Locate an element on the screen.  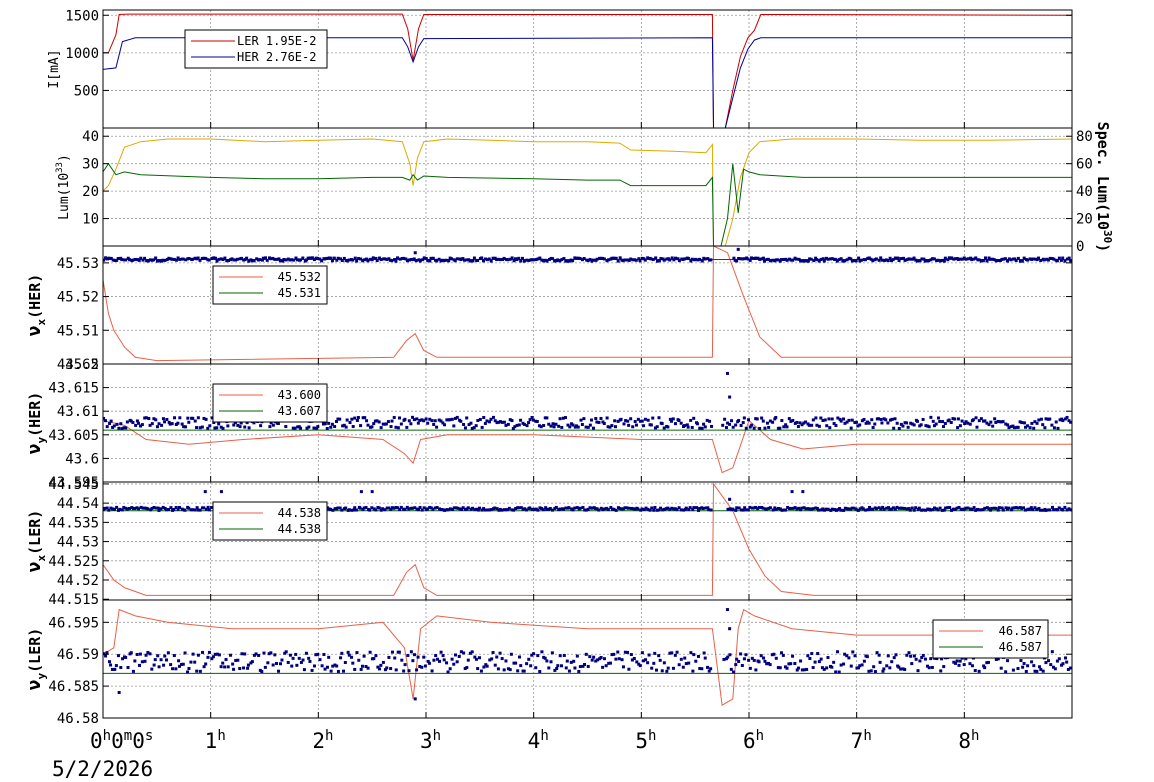
grid is located at coordinates (587, 187).